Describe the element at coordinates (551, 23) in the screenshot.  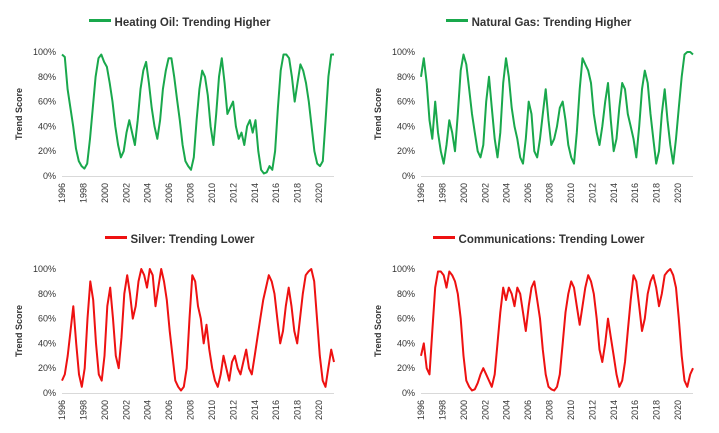
I see `legend-label: Natural Gas: Trending Higher` at that location.